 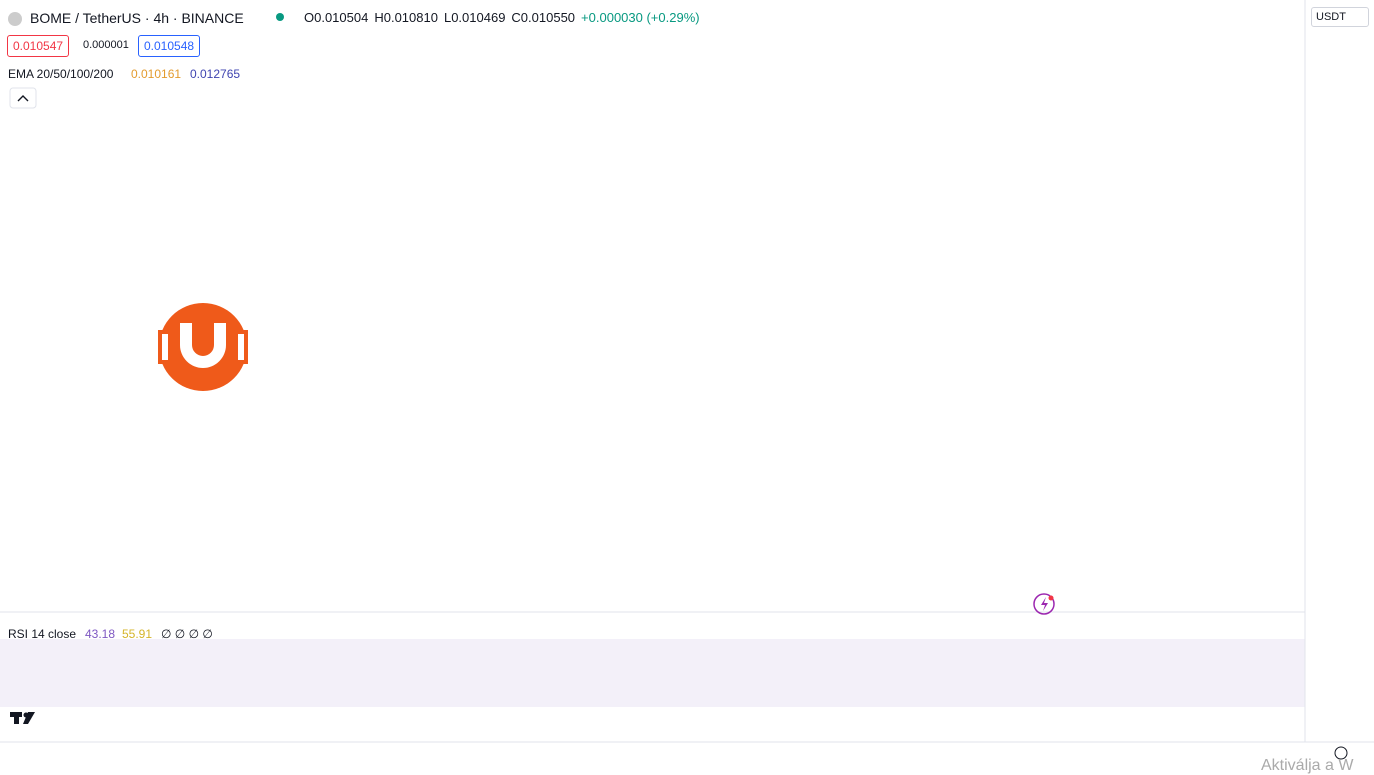 I want to click on alert-bolt, so click(x=1044, y=604).